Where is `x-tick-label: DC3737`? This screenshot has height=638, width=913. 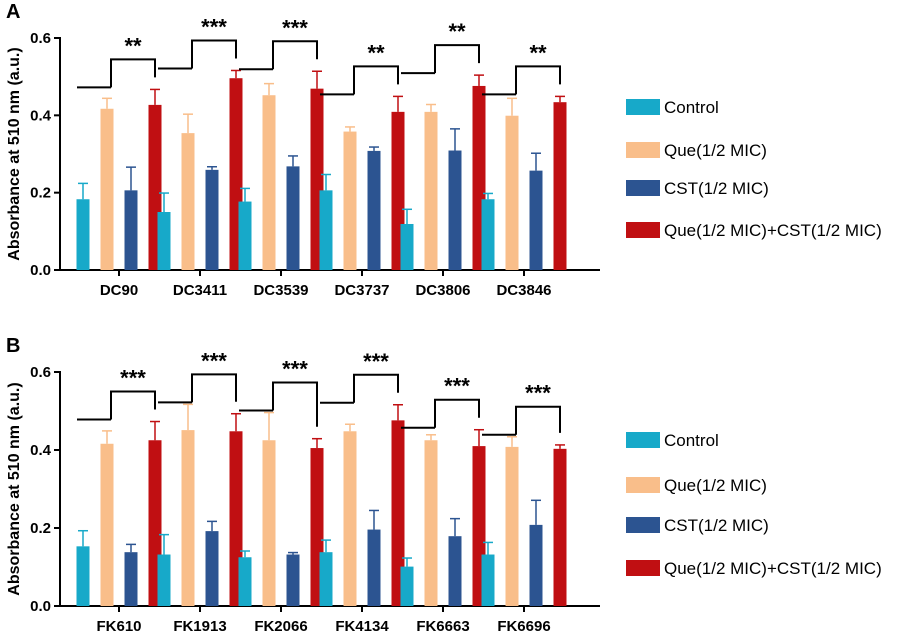
x-tick-label: DC3737 is located at coordinates (361, 290).